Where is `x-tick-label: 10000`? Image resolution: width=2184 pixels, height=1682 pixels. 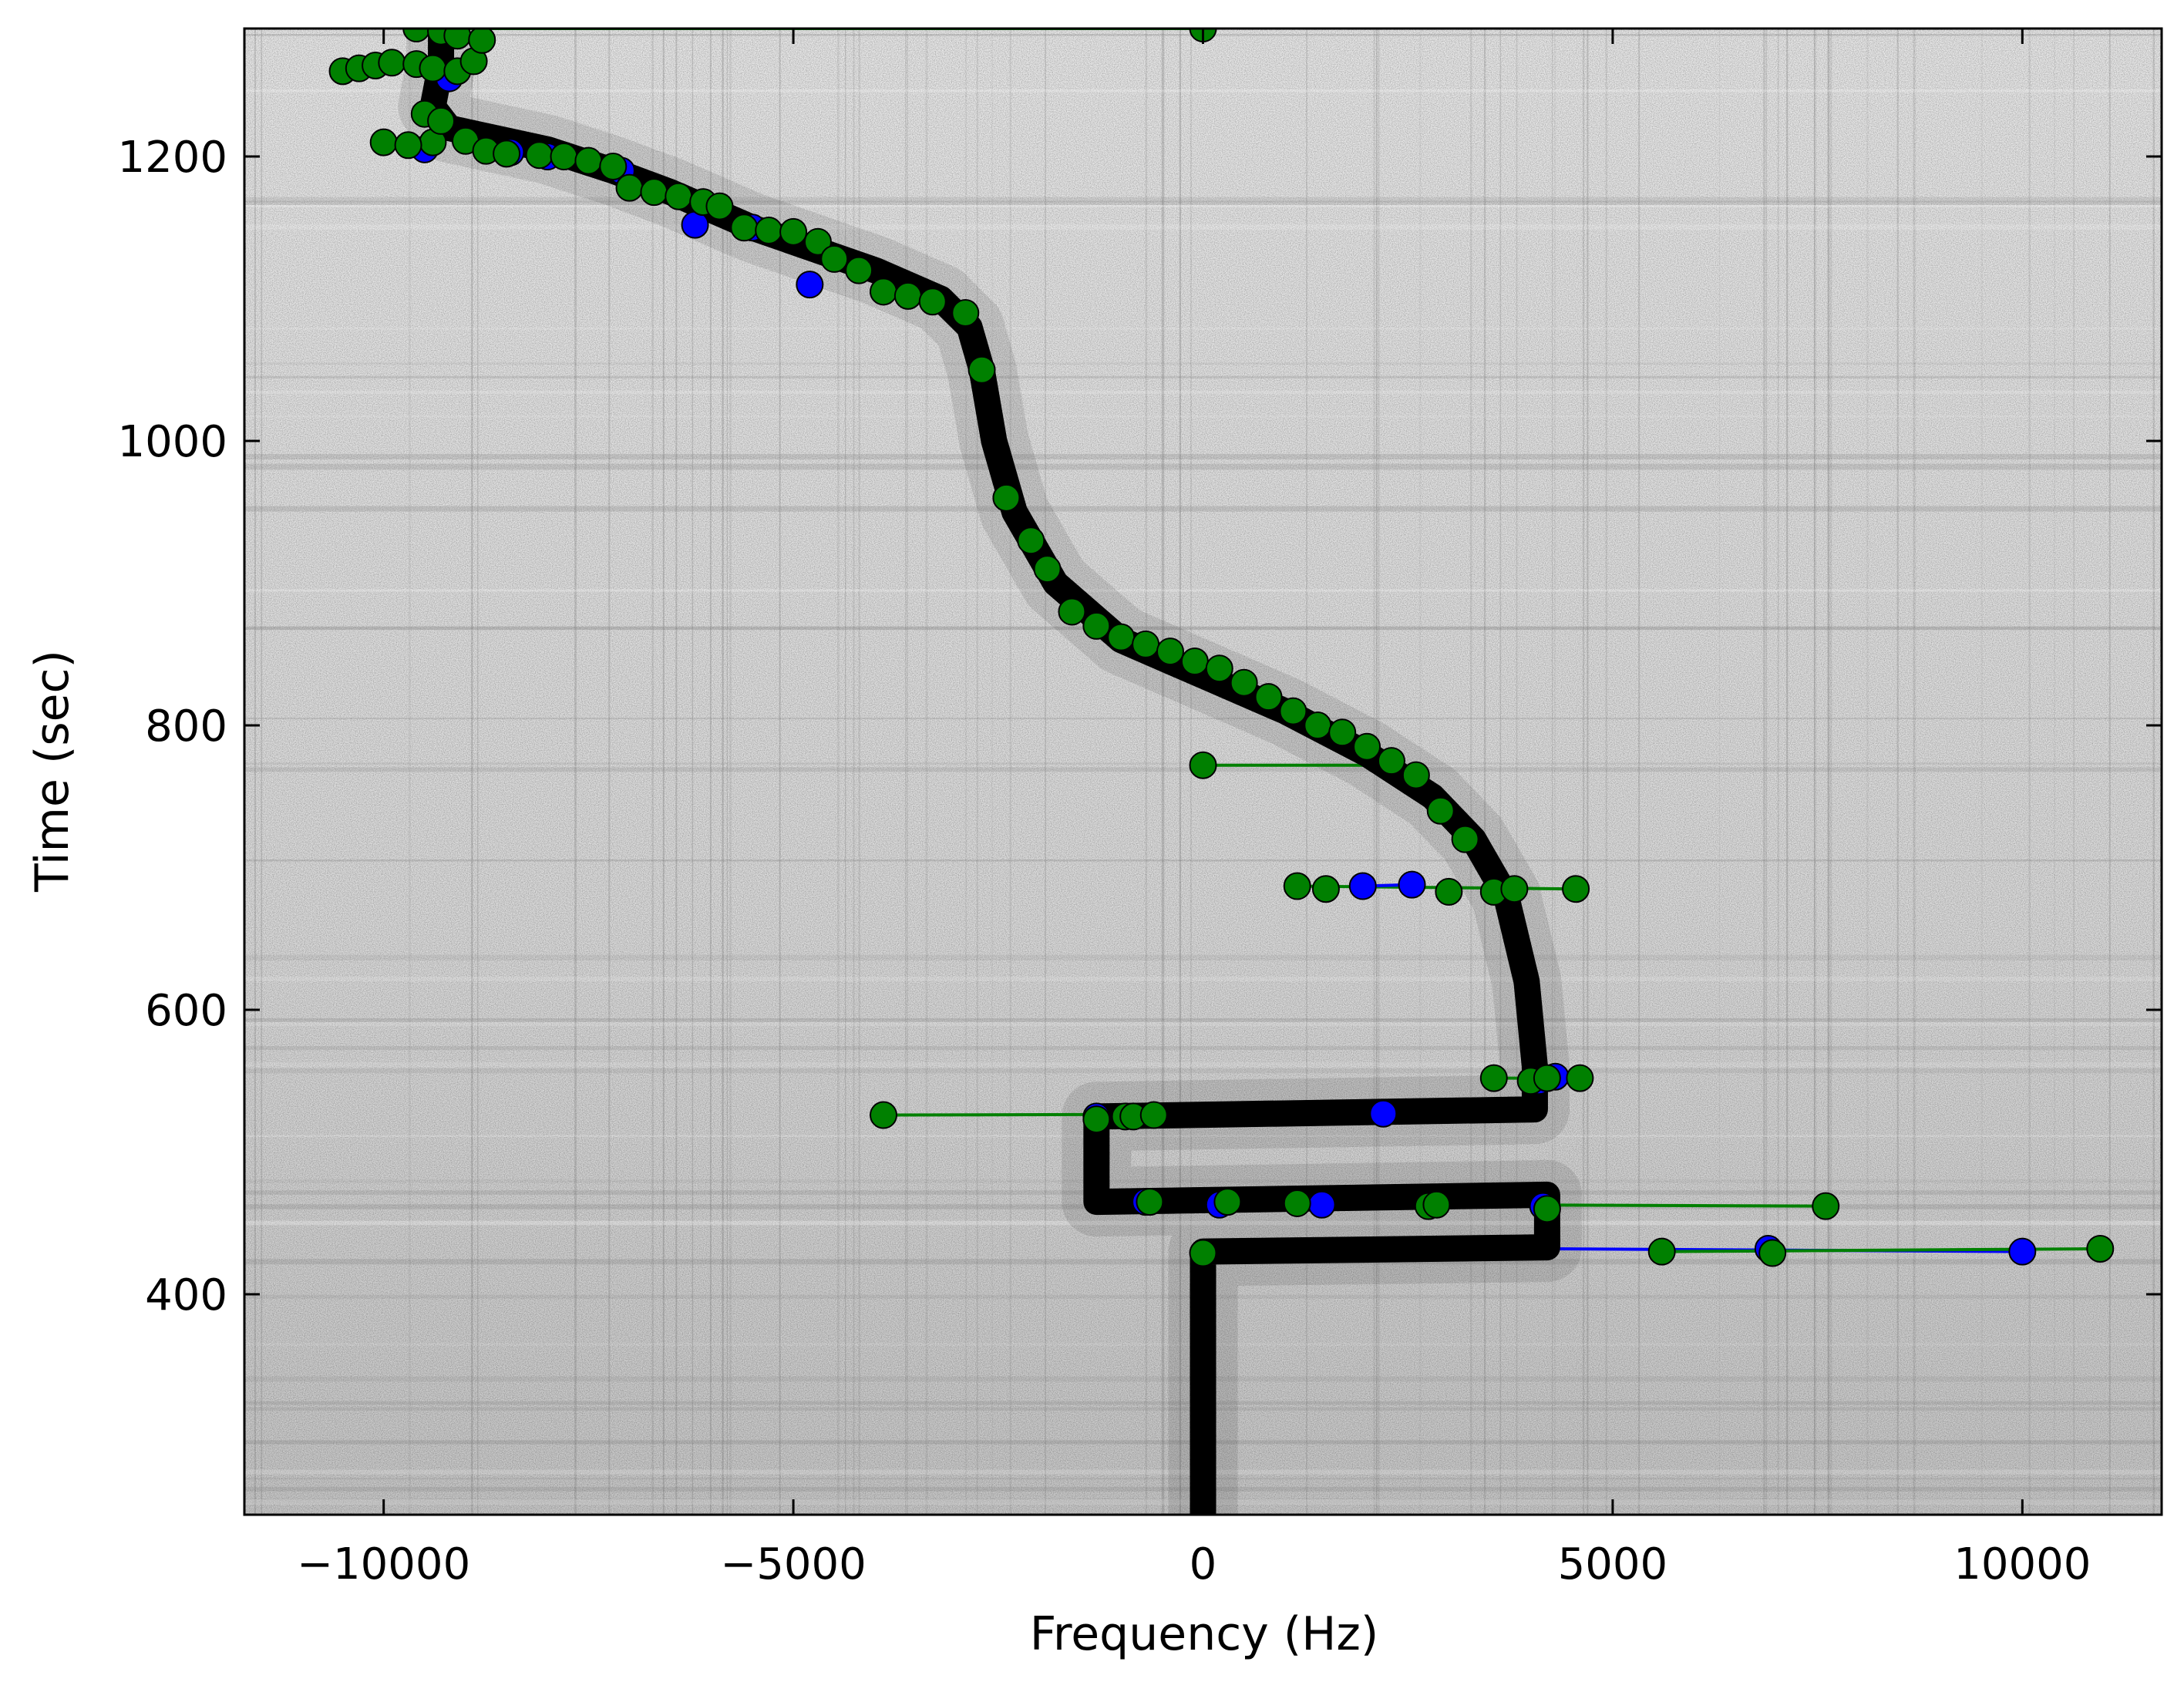
x-tick-label: 10000 is located at coordinates (2022, 1564).